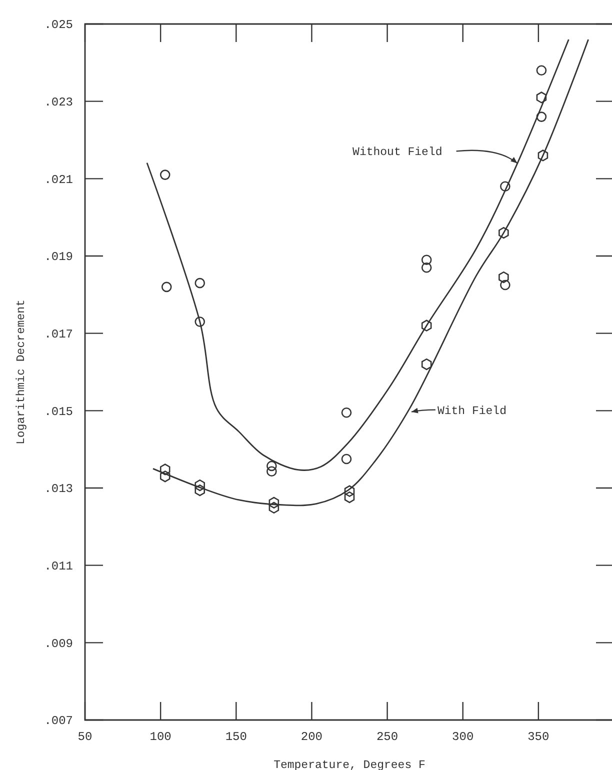 This screenshot has width=612, height=770. I want to click on x-tick-label: 100, so click(161, 737).